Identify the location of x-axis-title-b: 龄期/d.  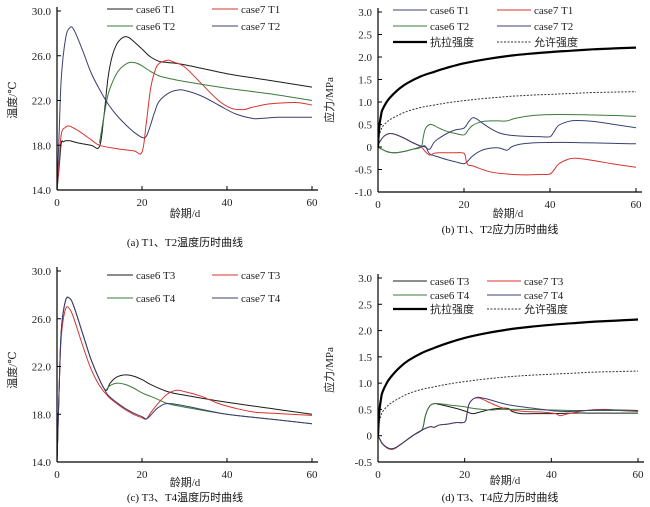
(508, 213).